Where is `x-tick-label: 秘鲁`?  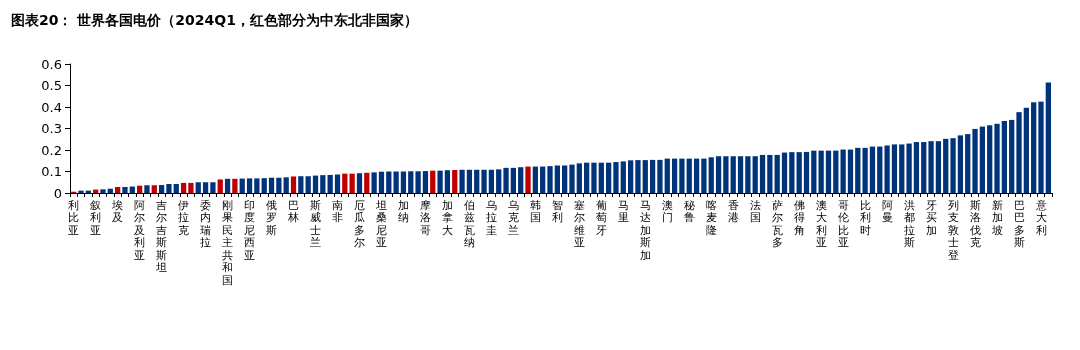 x-tick-label: 秘鲁 is located at coordinates (689, 211).